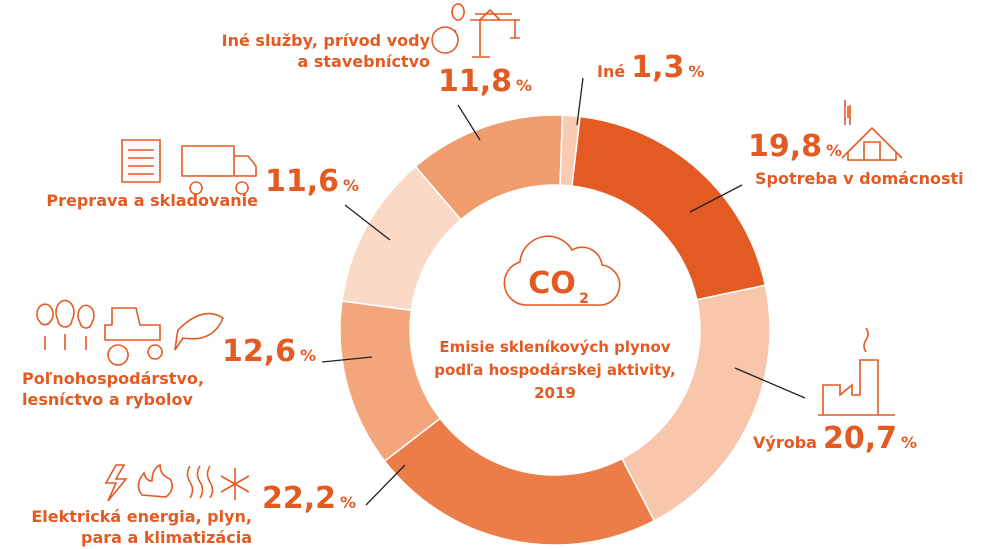 The height and width of the screenshot is (549, 983). Describe the element at coordinates (555, 393) in the screenshot. I see `center-line: 2019` at that location.